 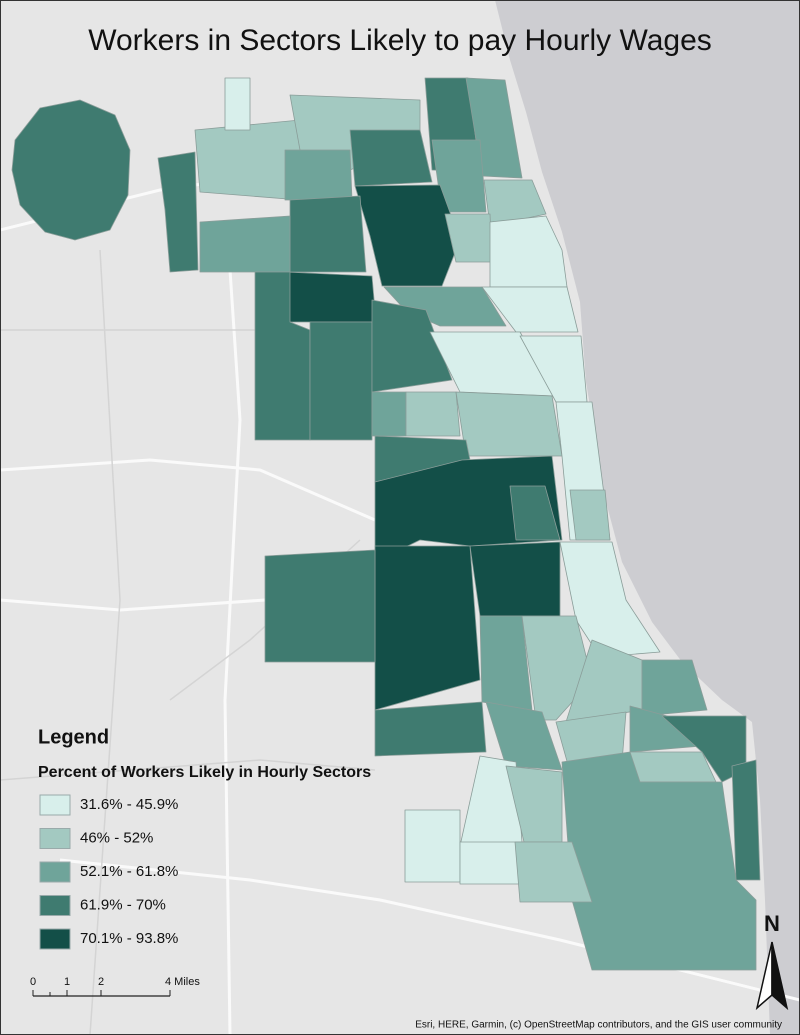 I want to click on north-label: N, so click(x=772, y=923).